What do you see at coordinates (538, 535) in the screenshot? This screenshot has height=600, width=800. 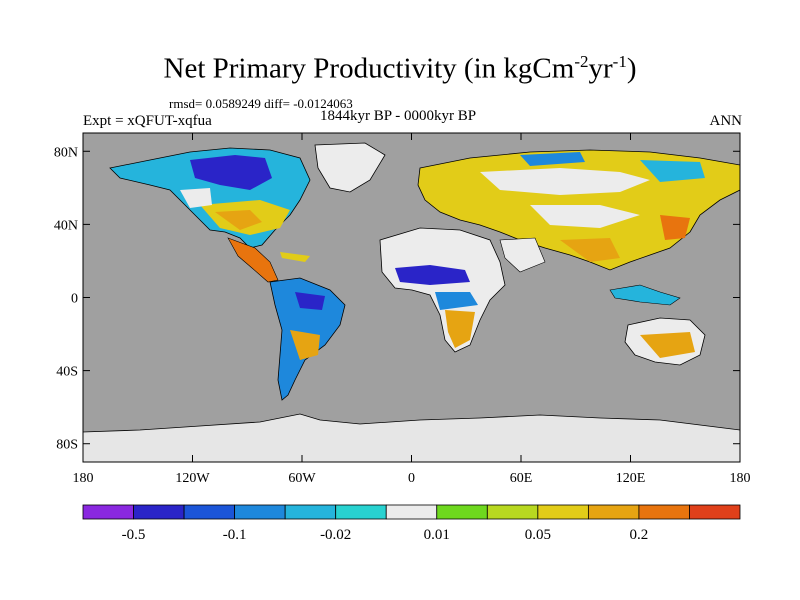 I see `colorbar-label: 0.05` at bounding box center [538, 535].